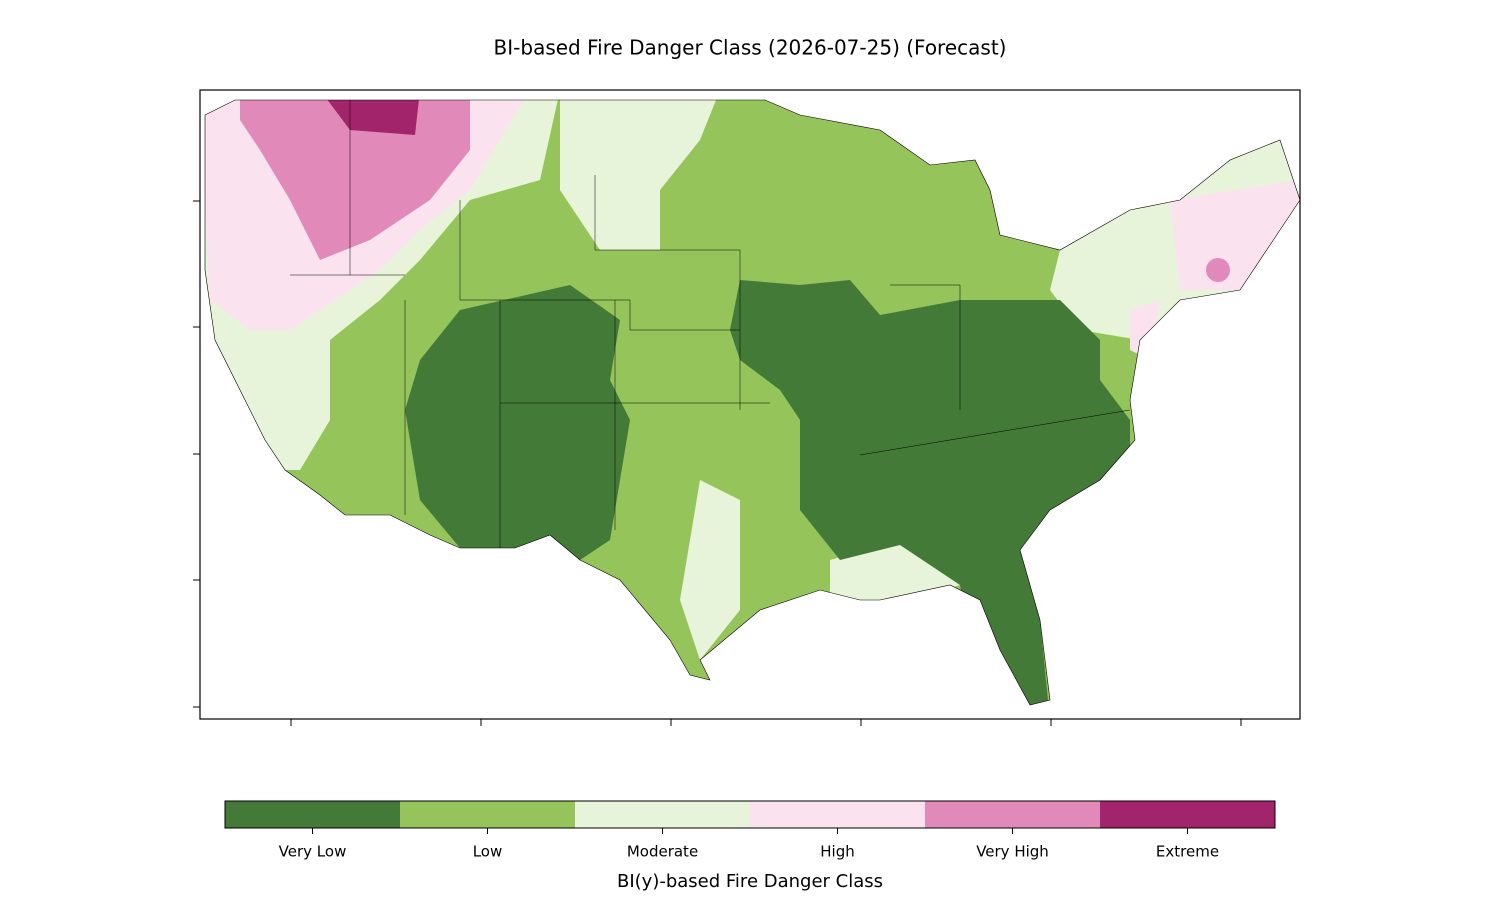 The image size is (1500, 900). Describe the element at coordinates (1012, 852) in the screenshot. I see `colorbar-tick-label: Very High` at that location.